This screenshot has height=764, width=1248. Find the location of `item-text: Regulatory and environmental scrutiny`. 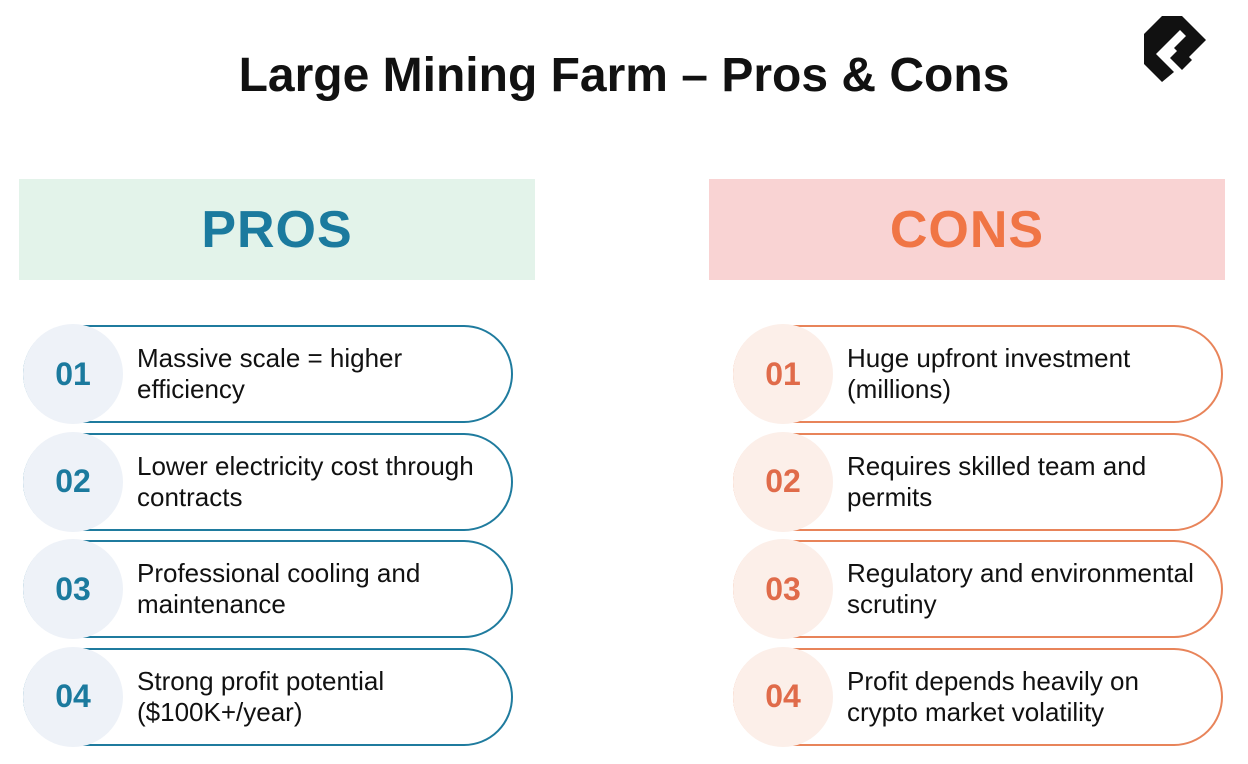

item-text: Regulatory and environmental scrutiny is located at coordinates (1020, 588).